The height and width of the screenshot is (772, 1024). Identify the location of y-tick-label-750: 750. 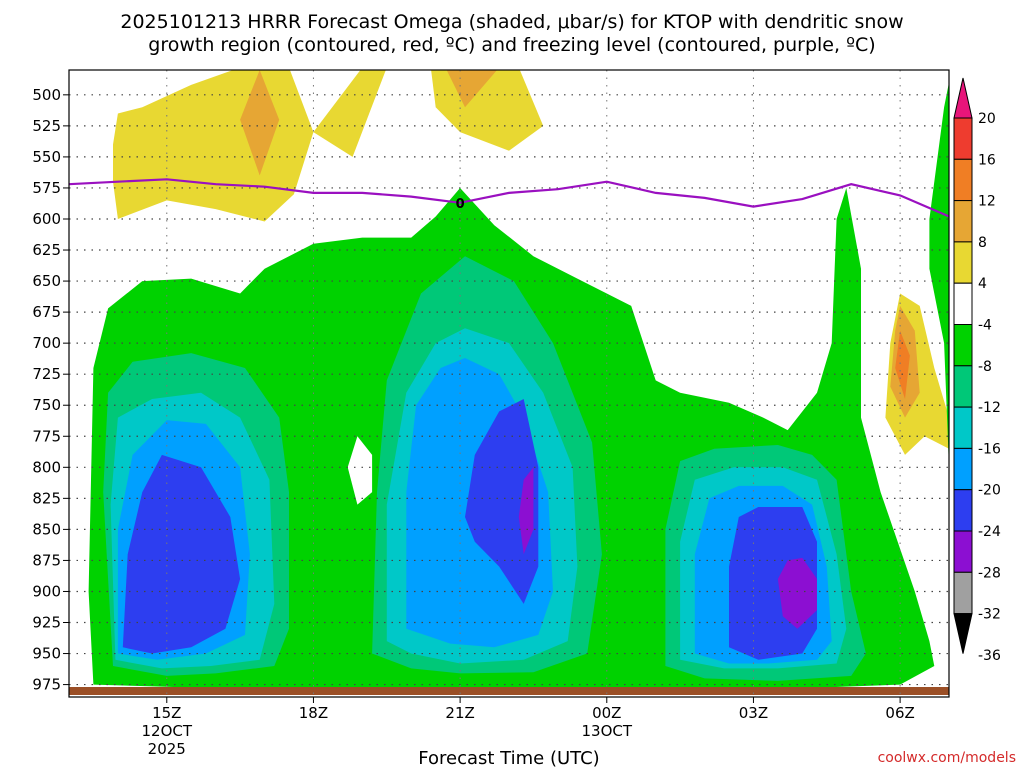
(46, 405).